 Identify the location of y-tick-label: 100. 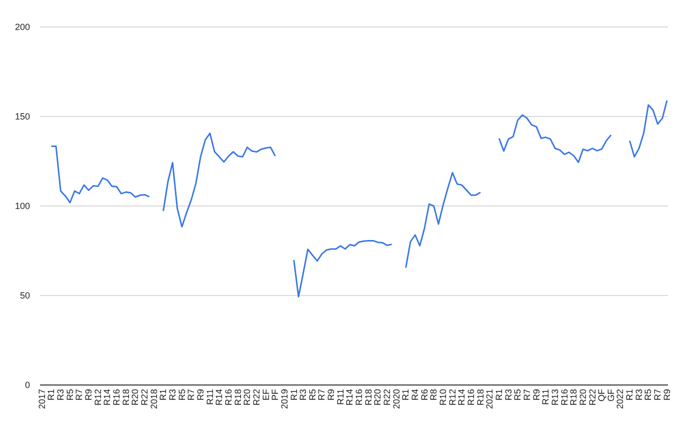
(22, 205).